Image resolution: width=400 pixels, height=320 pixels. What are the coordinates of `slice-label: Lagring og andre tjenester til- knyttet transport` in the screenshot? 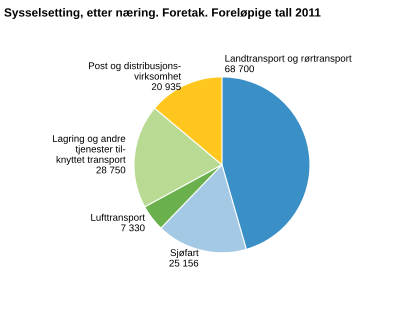 It's located at (89, 149).